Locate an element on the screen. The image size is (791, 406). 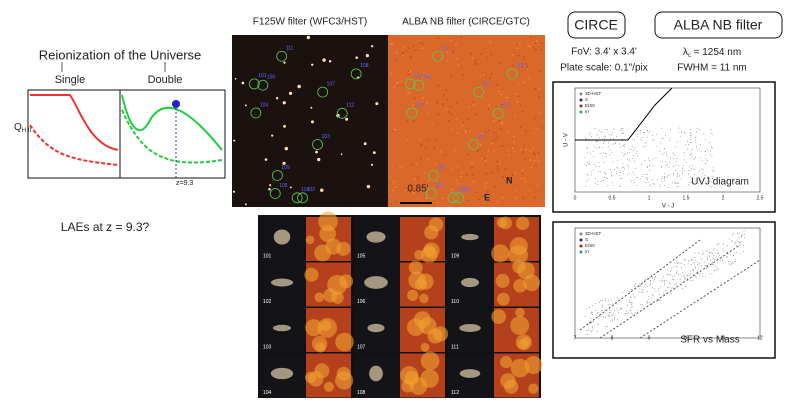
source-label: 108 is located at coordinates (364, 66).